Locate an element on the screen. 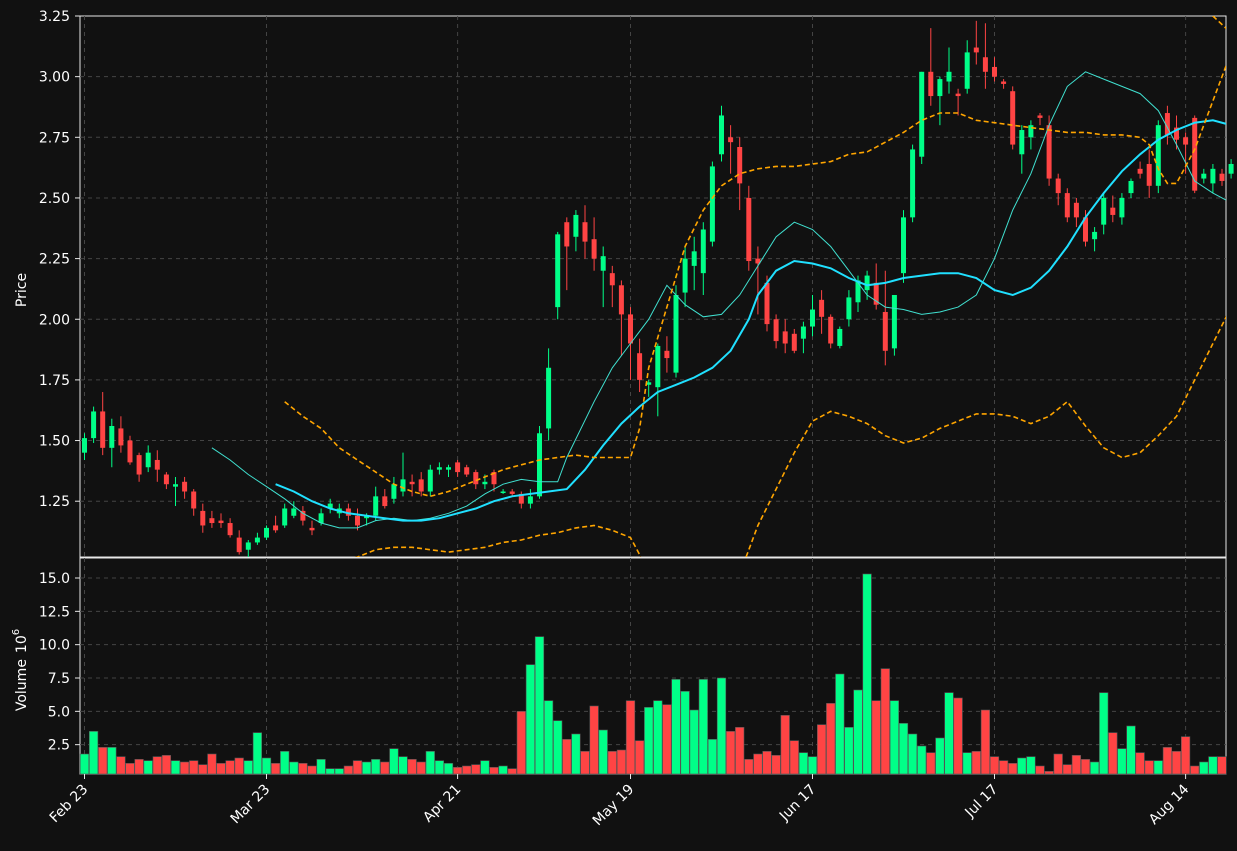 The image size is (1237, 851). price-y-ticks: 1.25 1.50 1.75 2.00 2.25 2.50 2.75 3.00 3.25 is located at coordinates (59, 259).